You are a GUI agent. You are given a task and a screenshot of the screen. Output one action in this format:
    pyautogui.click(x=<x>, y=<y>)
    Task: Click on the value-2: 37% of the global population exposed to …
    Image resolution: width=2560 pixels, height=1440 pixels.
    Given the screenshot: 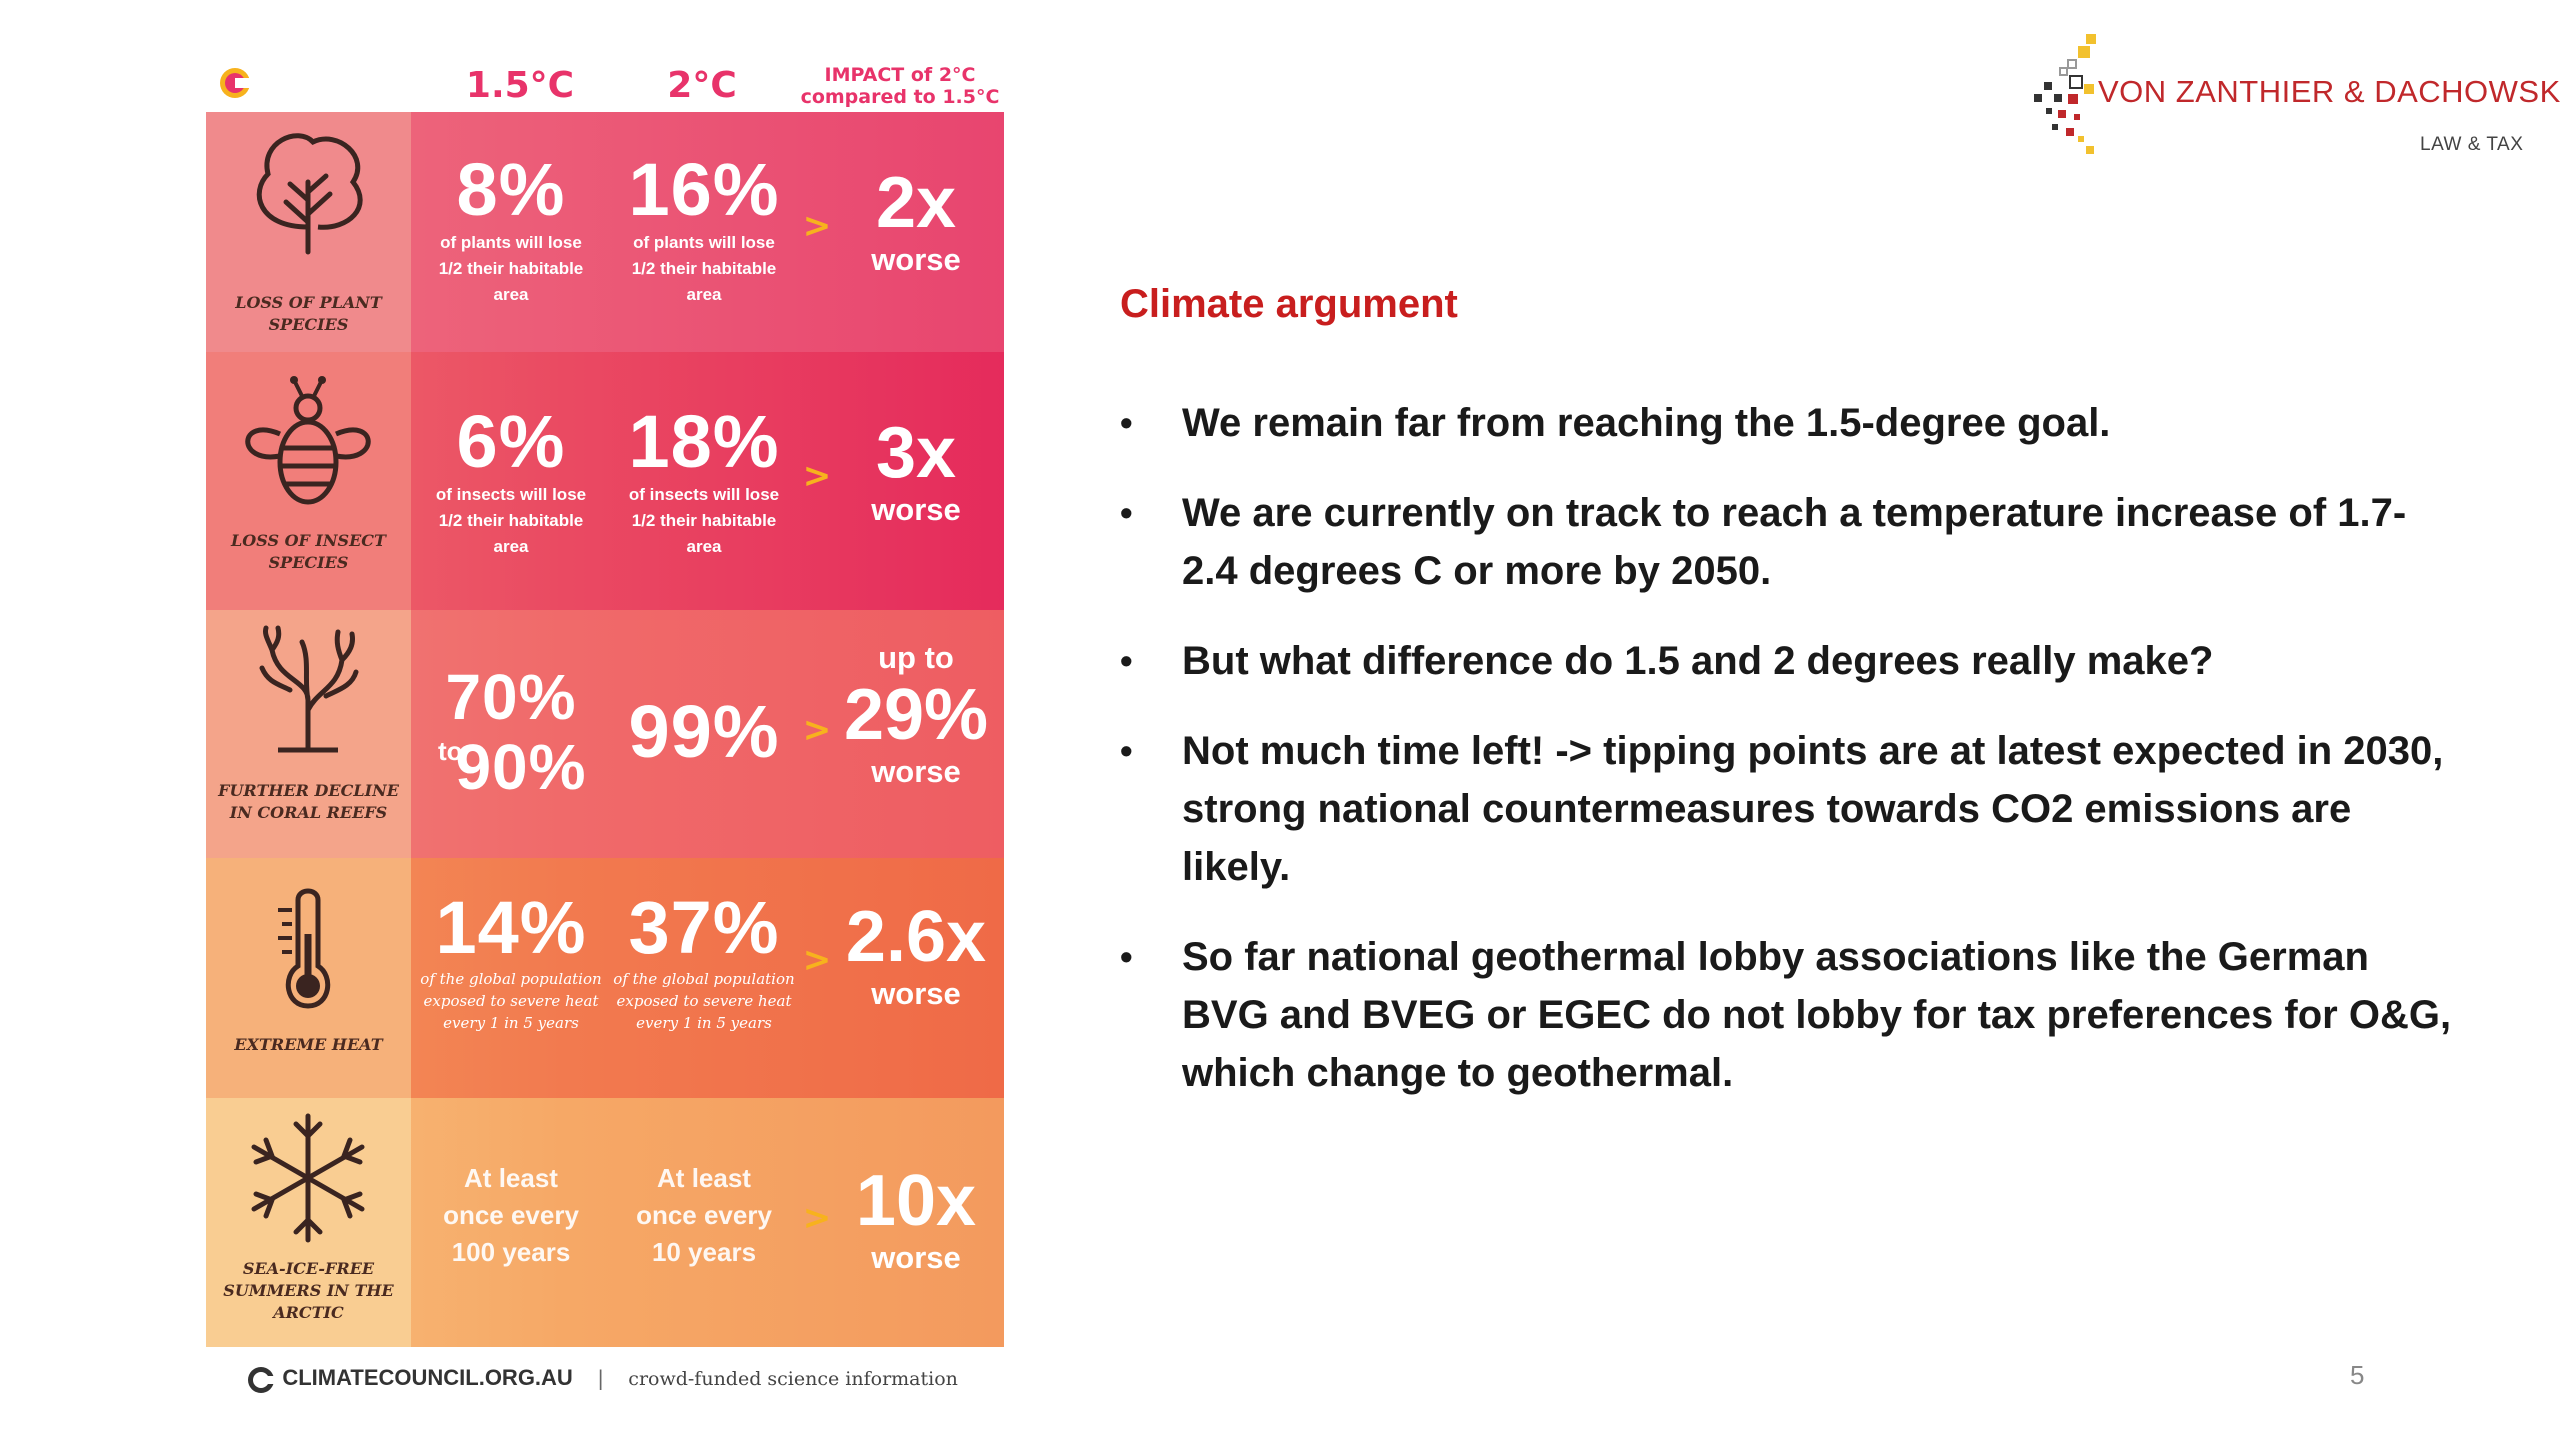 What is the action you would take?
    pyautogui.click(x=704, y=961)
    